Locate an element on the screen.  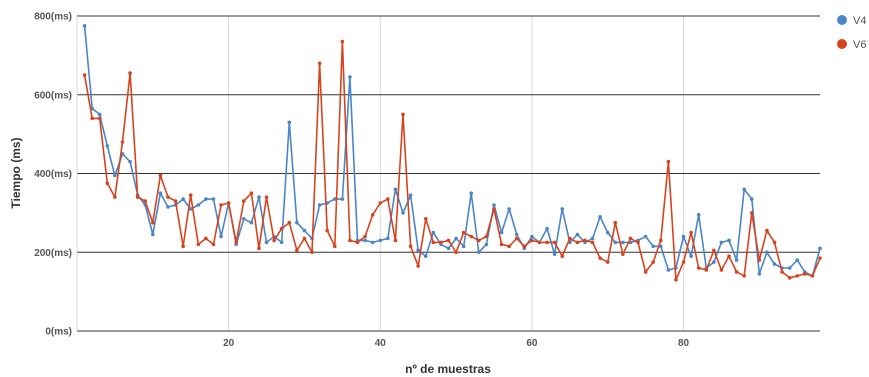
legend-label-v6: V6 is located at coordinates (859, 45).